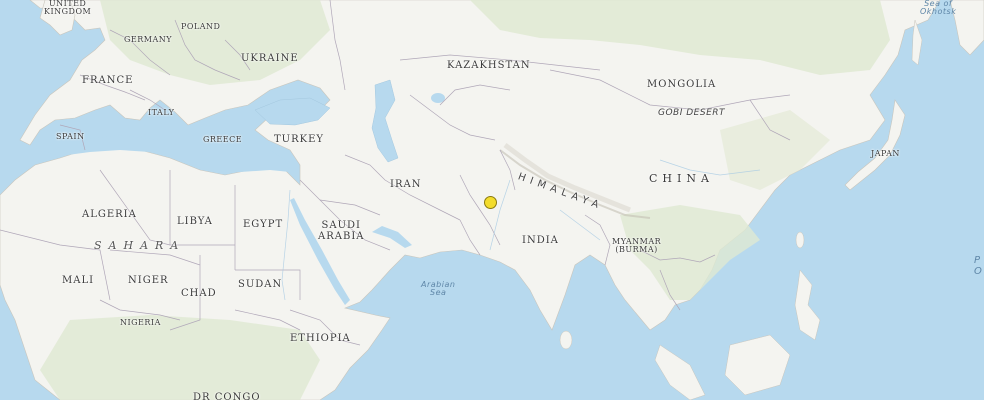  What do you see at coordinates (978, 266) in the screenshot?
I see `label-pacific-ocean: P O` at bounding box center [978, 266].